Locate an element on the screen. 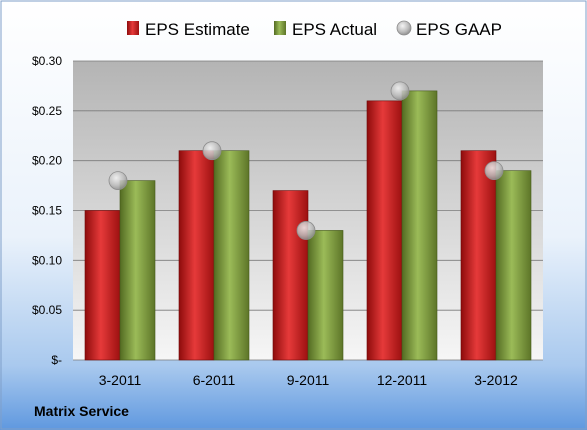  x-tick-label: 12-2011 is located at coordinates (402, 380).